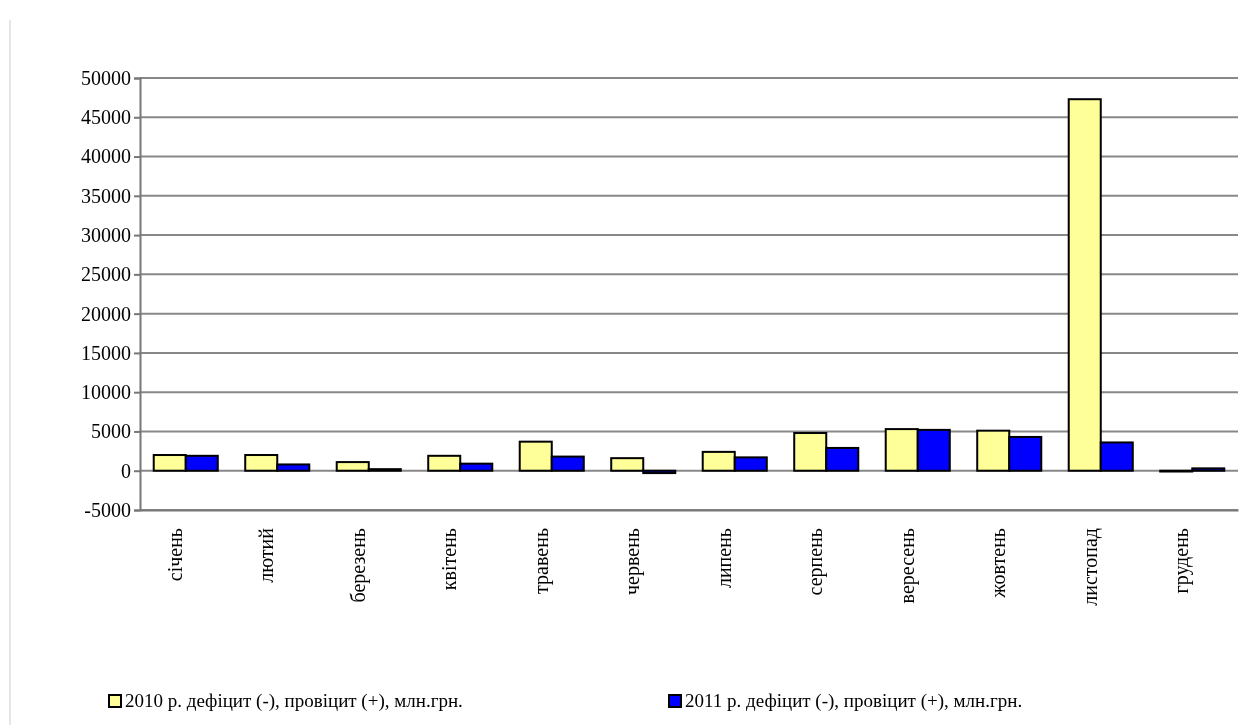  I want to click on y-tick-label: 20000, so click(106, 313).